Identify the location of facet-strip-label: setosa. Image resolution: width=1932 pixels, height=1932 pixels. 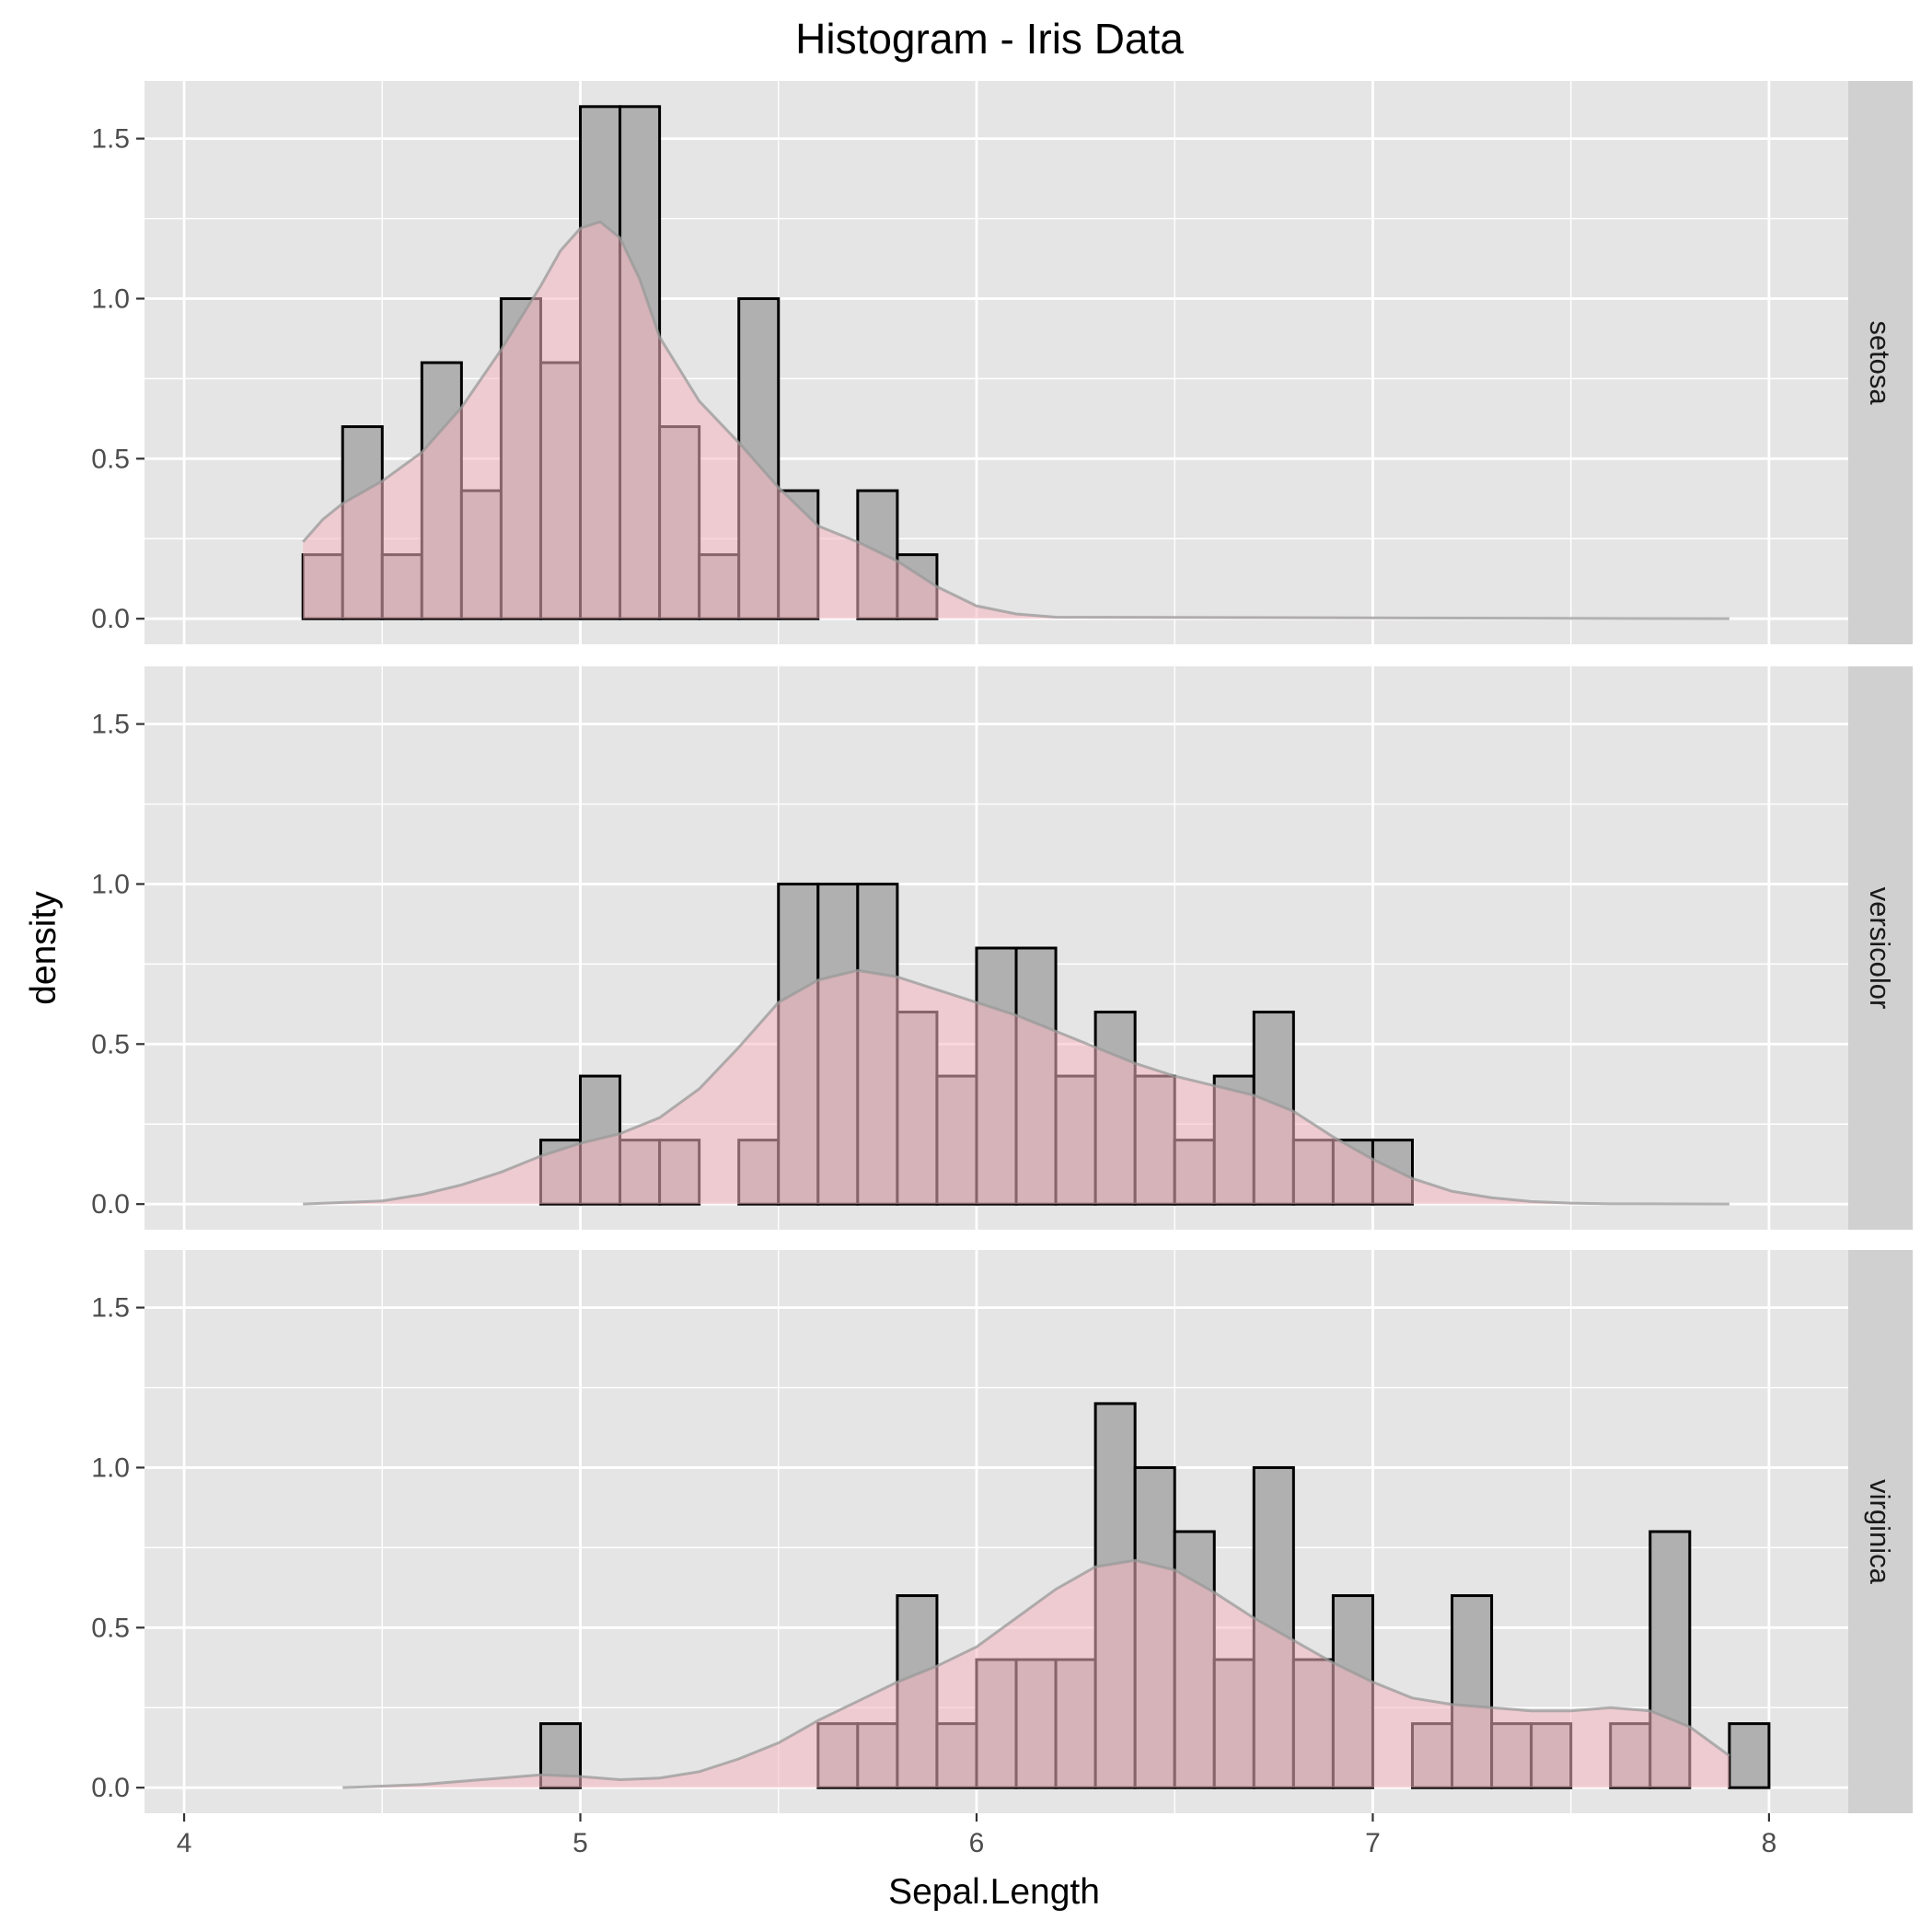
(1880, 363).